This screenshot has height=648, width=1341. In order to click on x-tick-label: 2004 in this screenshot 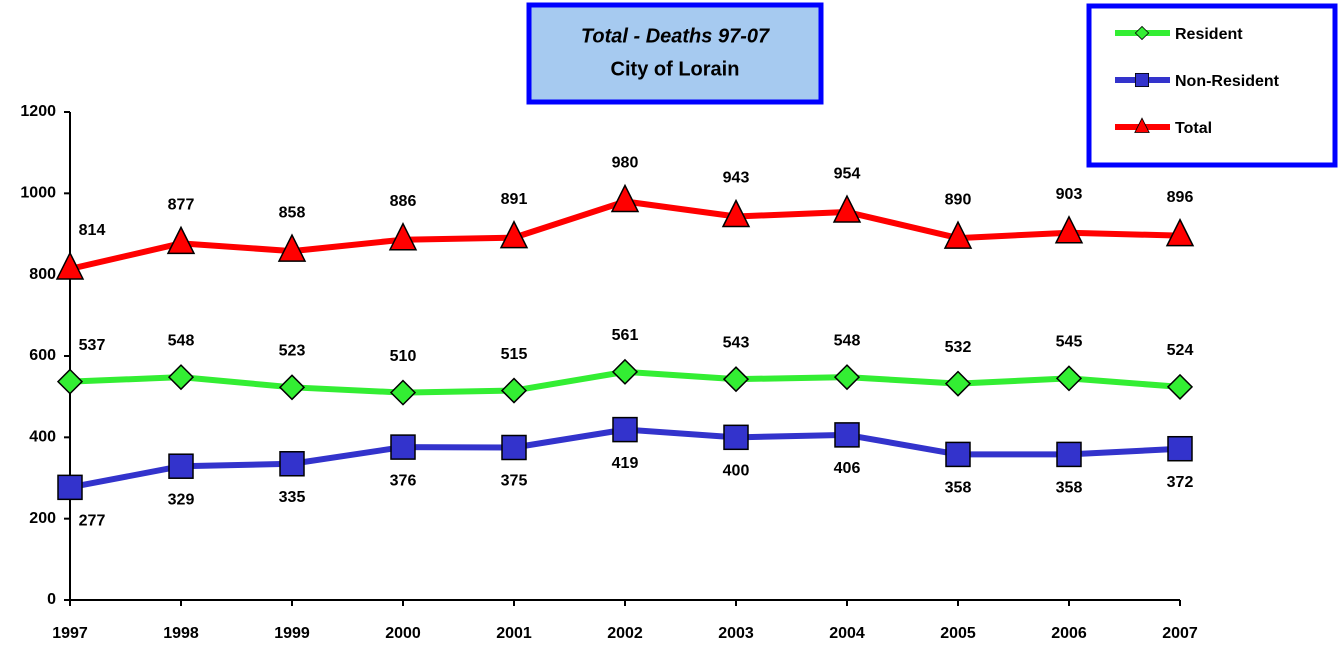, I will do `click(847, 633)`.